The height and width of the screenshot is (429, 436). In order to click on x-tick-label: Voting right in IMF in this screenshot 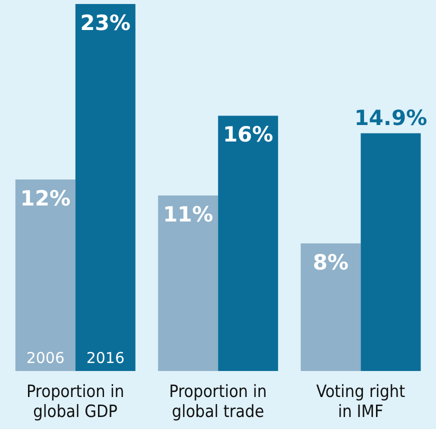, I will do `click(361, 402)`.